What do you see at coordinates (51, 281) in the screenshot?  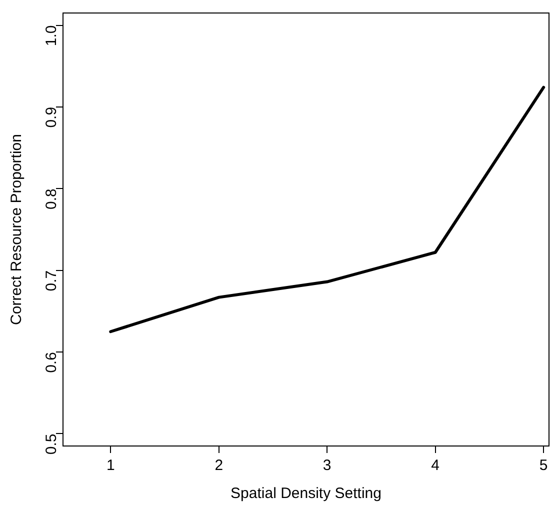 I see `y-tick-label: 0.7` at bounding box center [51, 281].